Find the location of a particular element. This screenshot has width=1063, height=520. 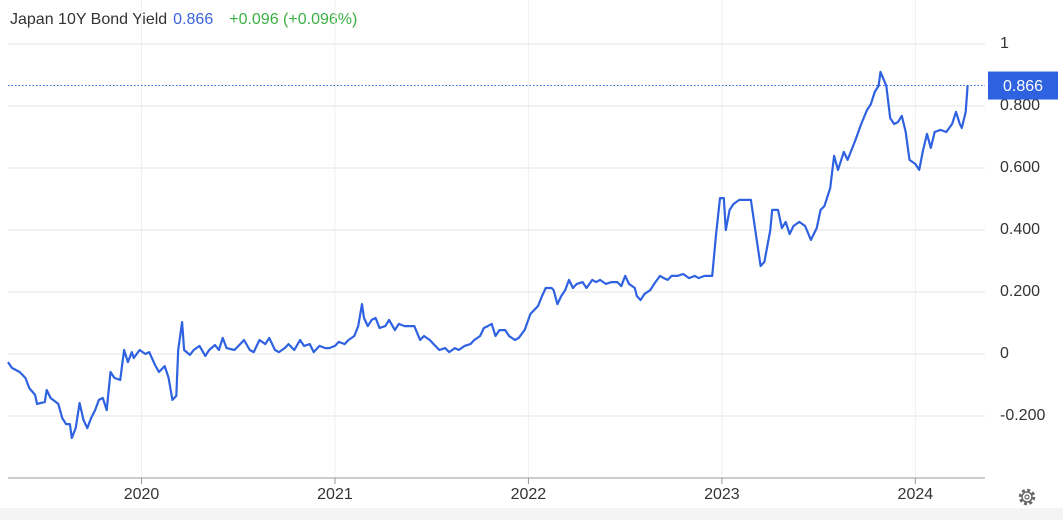

y-tick-label: 0.800 is located at coordinates (1020, 105).